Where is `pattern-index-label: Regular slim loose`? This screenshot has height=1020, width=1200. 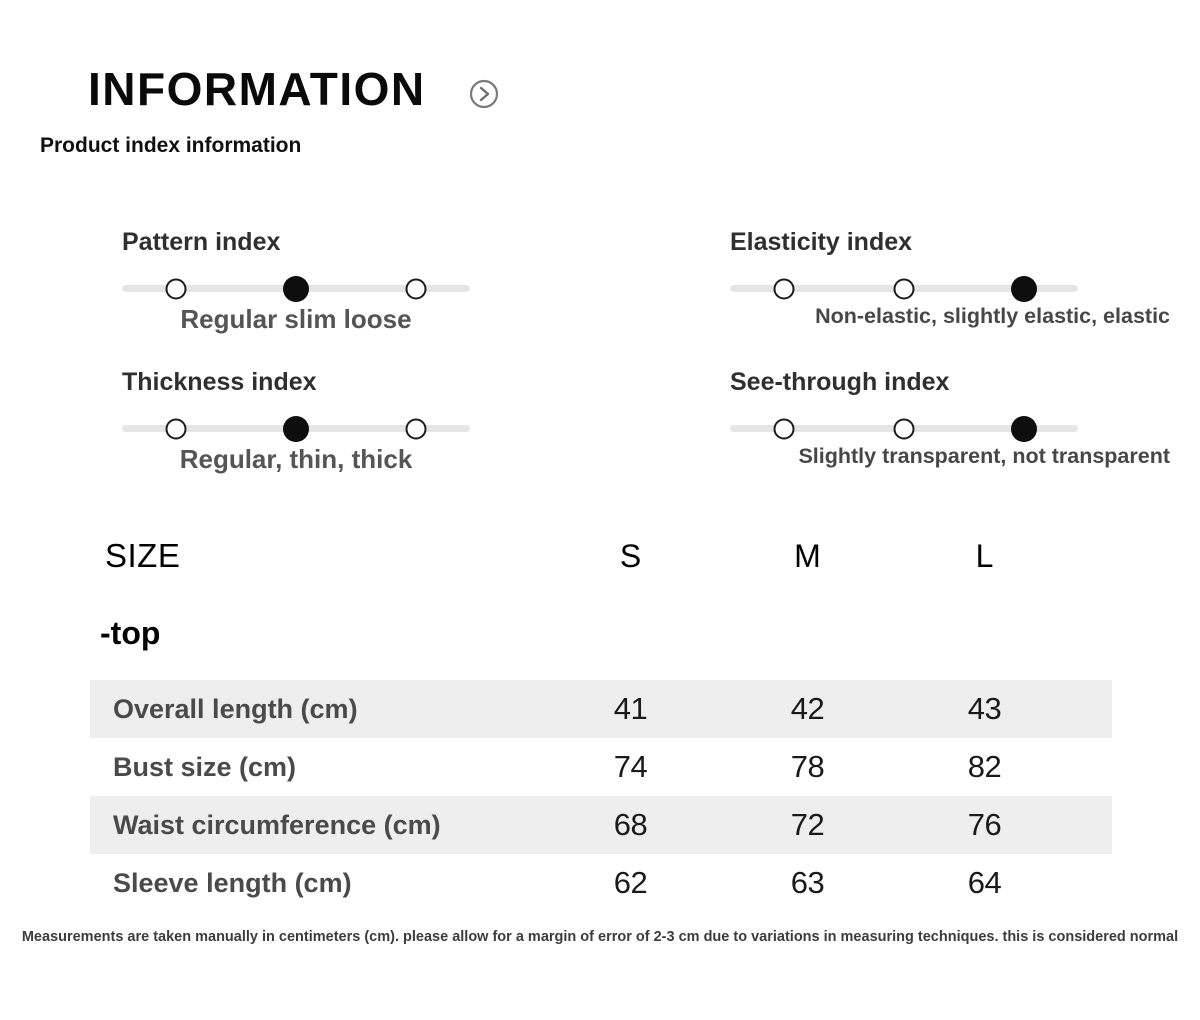 pattern-index-label: Regular slim loose is located at coordinates (296, 319).